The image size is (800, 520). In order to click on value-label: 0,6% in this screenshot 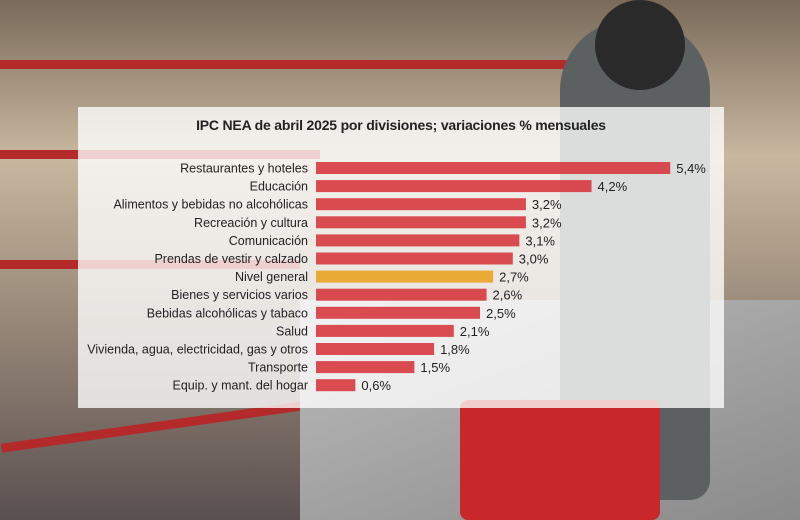, I will do `click(376, 385)`.